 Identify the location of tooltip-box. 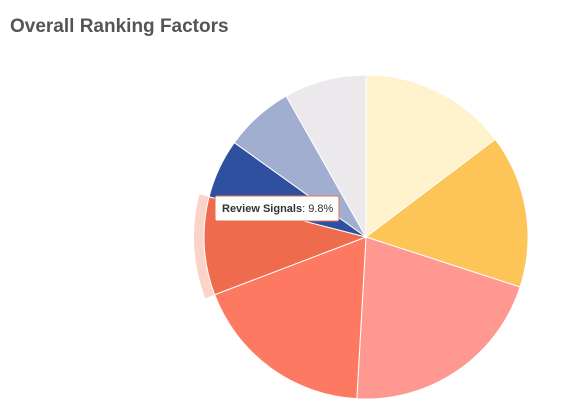
(277, 208).